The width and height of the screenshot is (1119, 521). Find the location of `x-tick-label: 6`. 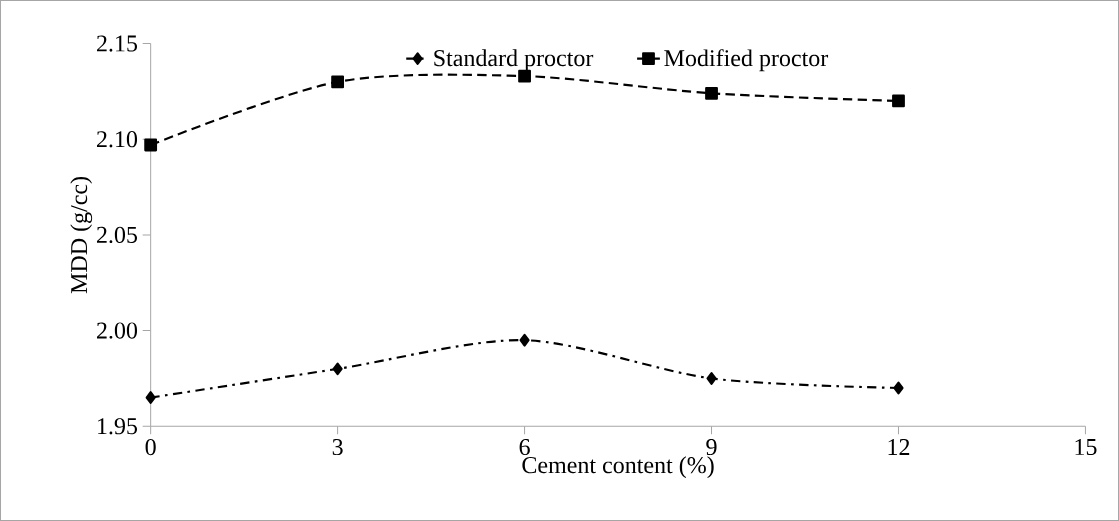

x-tick-label: 6 is located at coordinates (524, 447).